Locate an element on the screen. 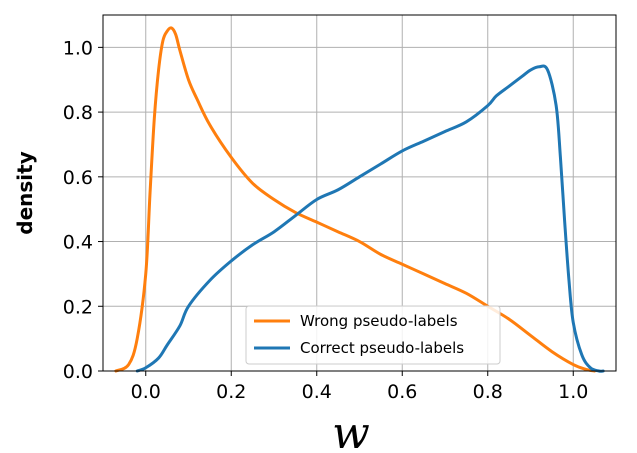  x-tick-label: 0.4 is located at coordinates (317, 392).